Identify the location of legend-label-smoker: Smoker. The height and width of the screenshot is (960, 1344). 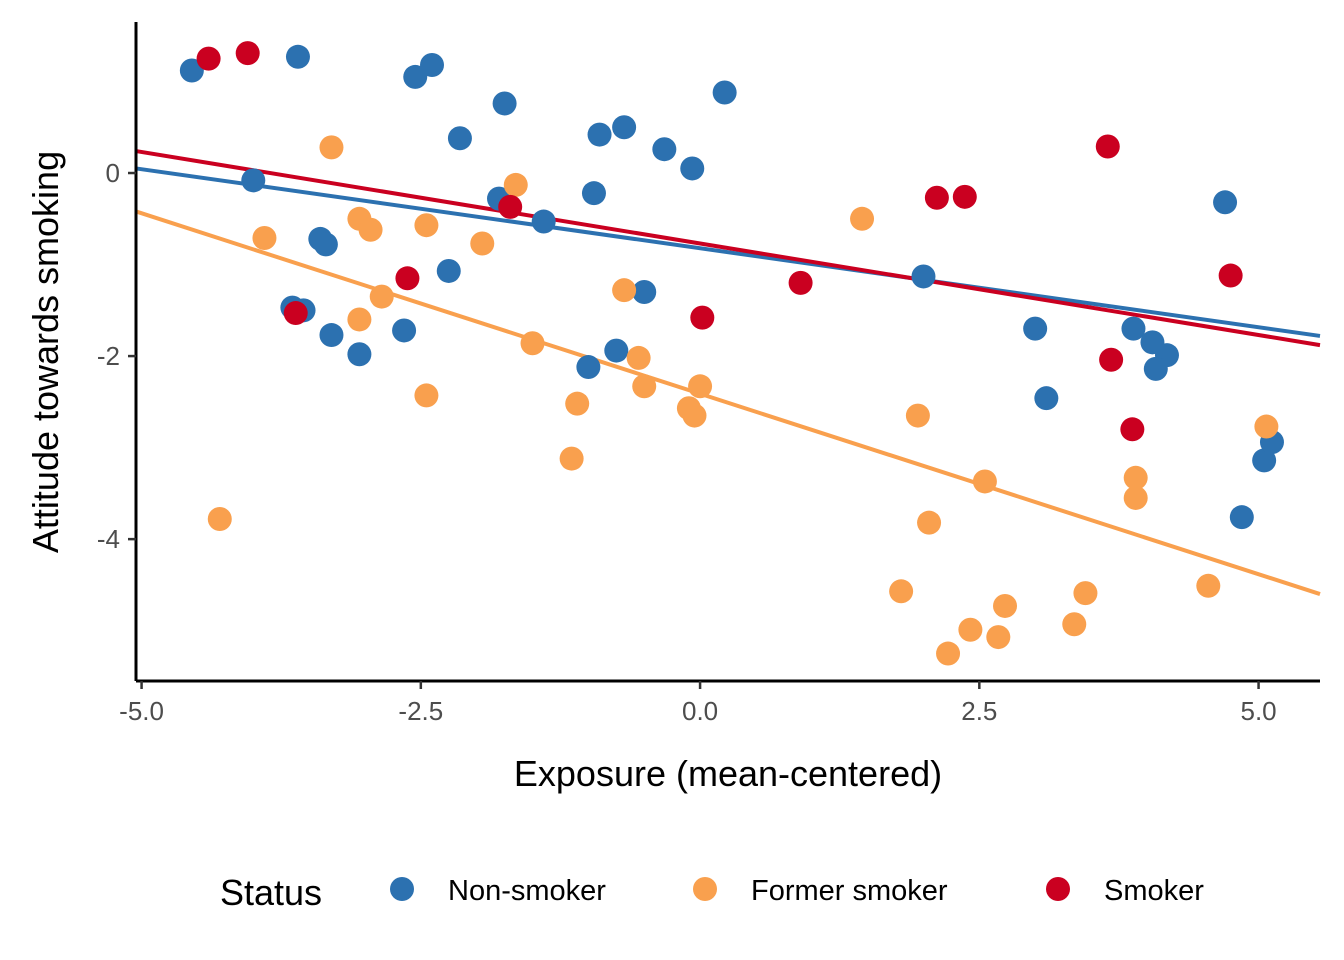
(1154, 891).